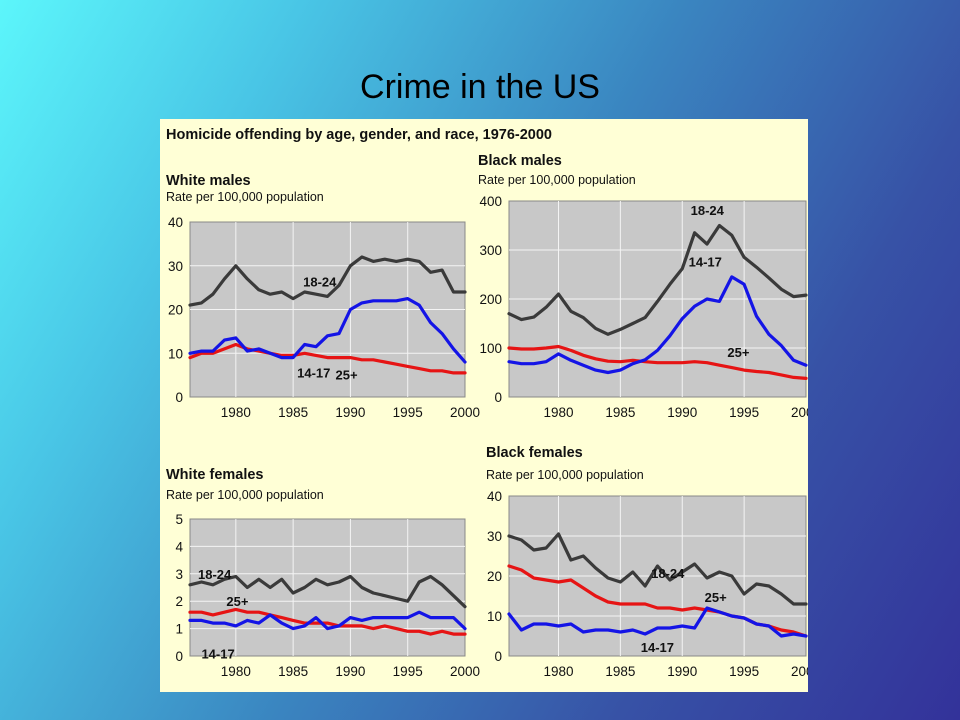 The height and width of the screenshot is (720, 960). What do you see at coordinates (490, 299) in the screenshot?
I see `black-males-ytick-label: 200` at bounding box center [490, 299].